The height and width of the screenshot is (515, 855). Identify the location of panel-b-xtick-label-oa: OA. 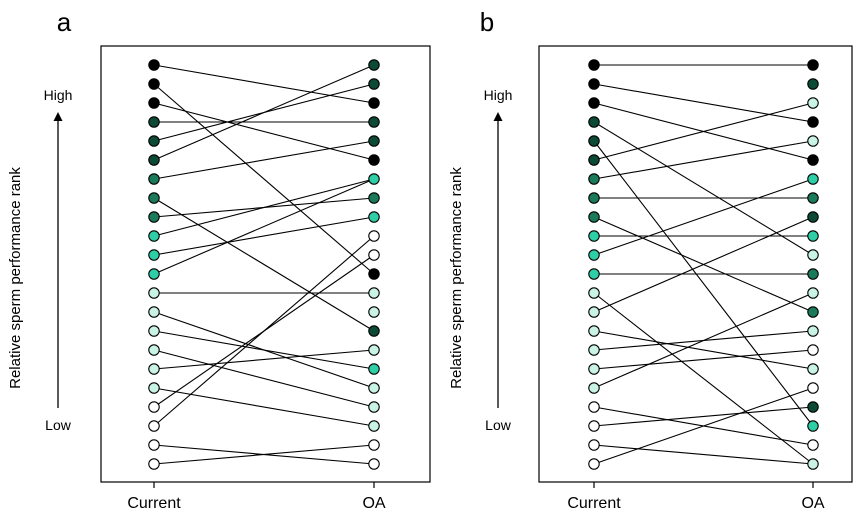
(812, 503).